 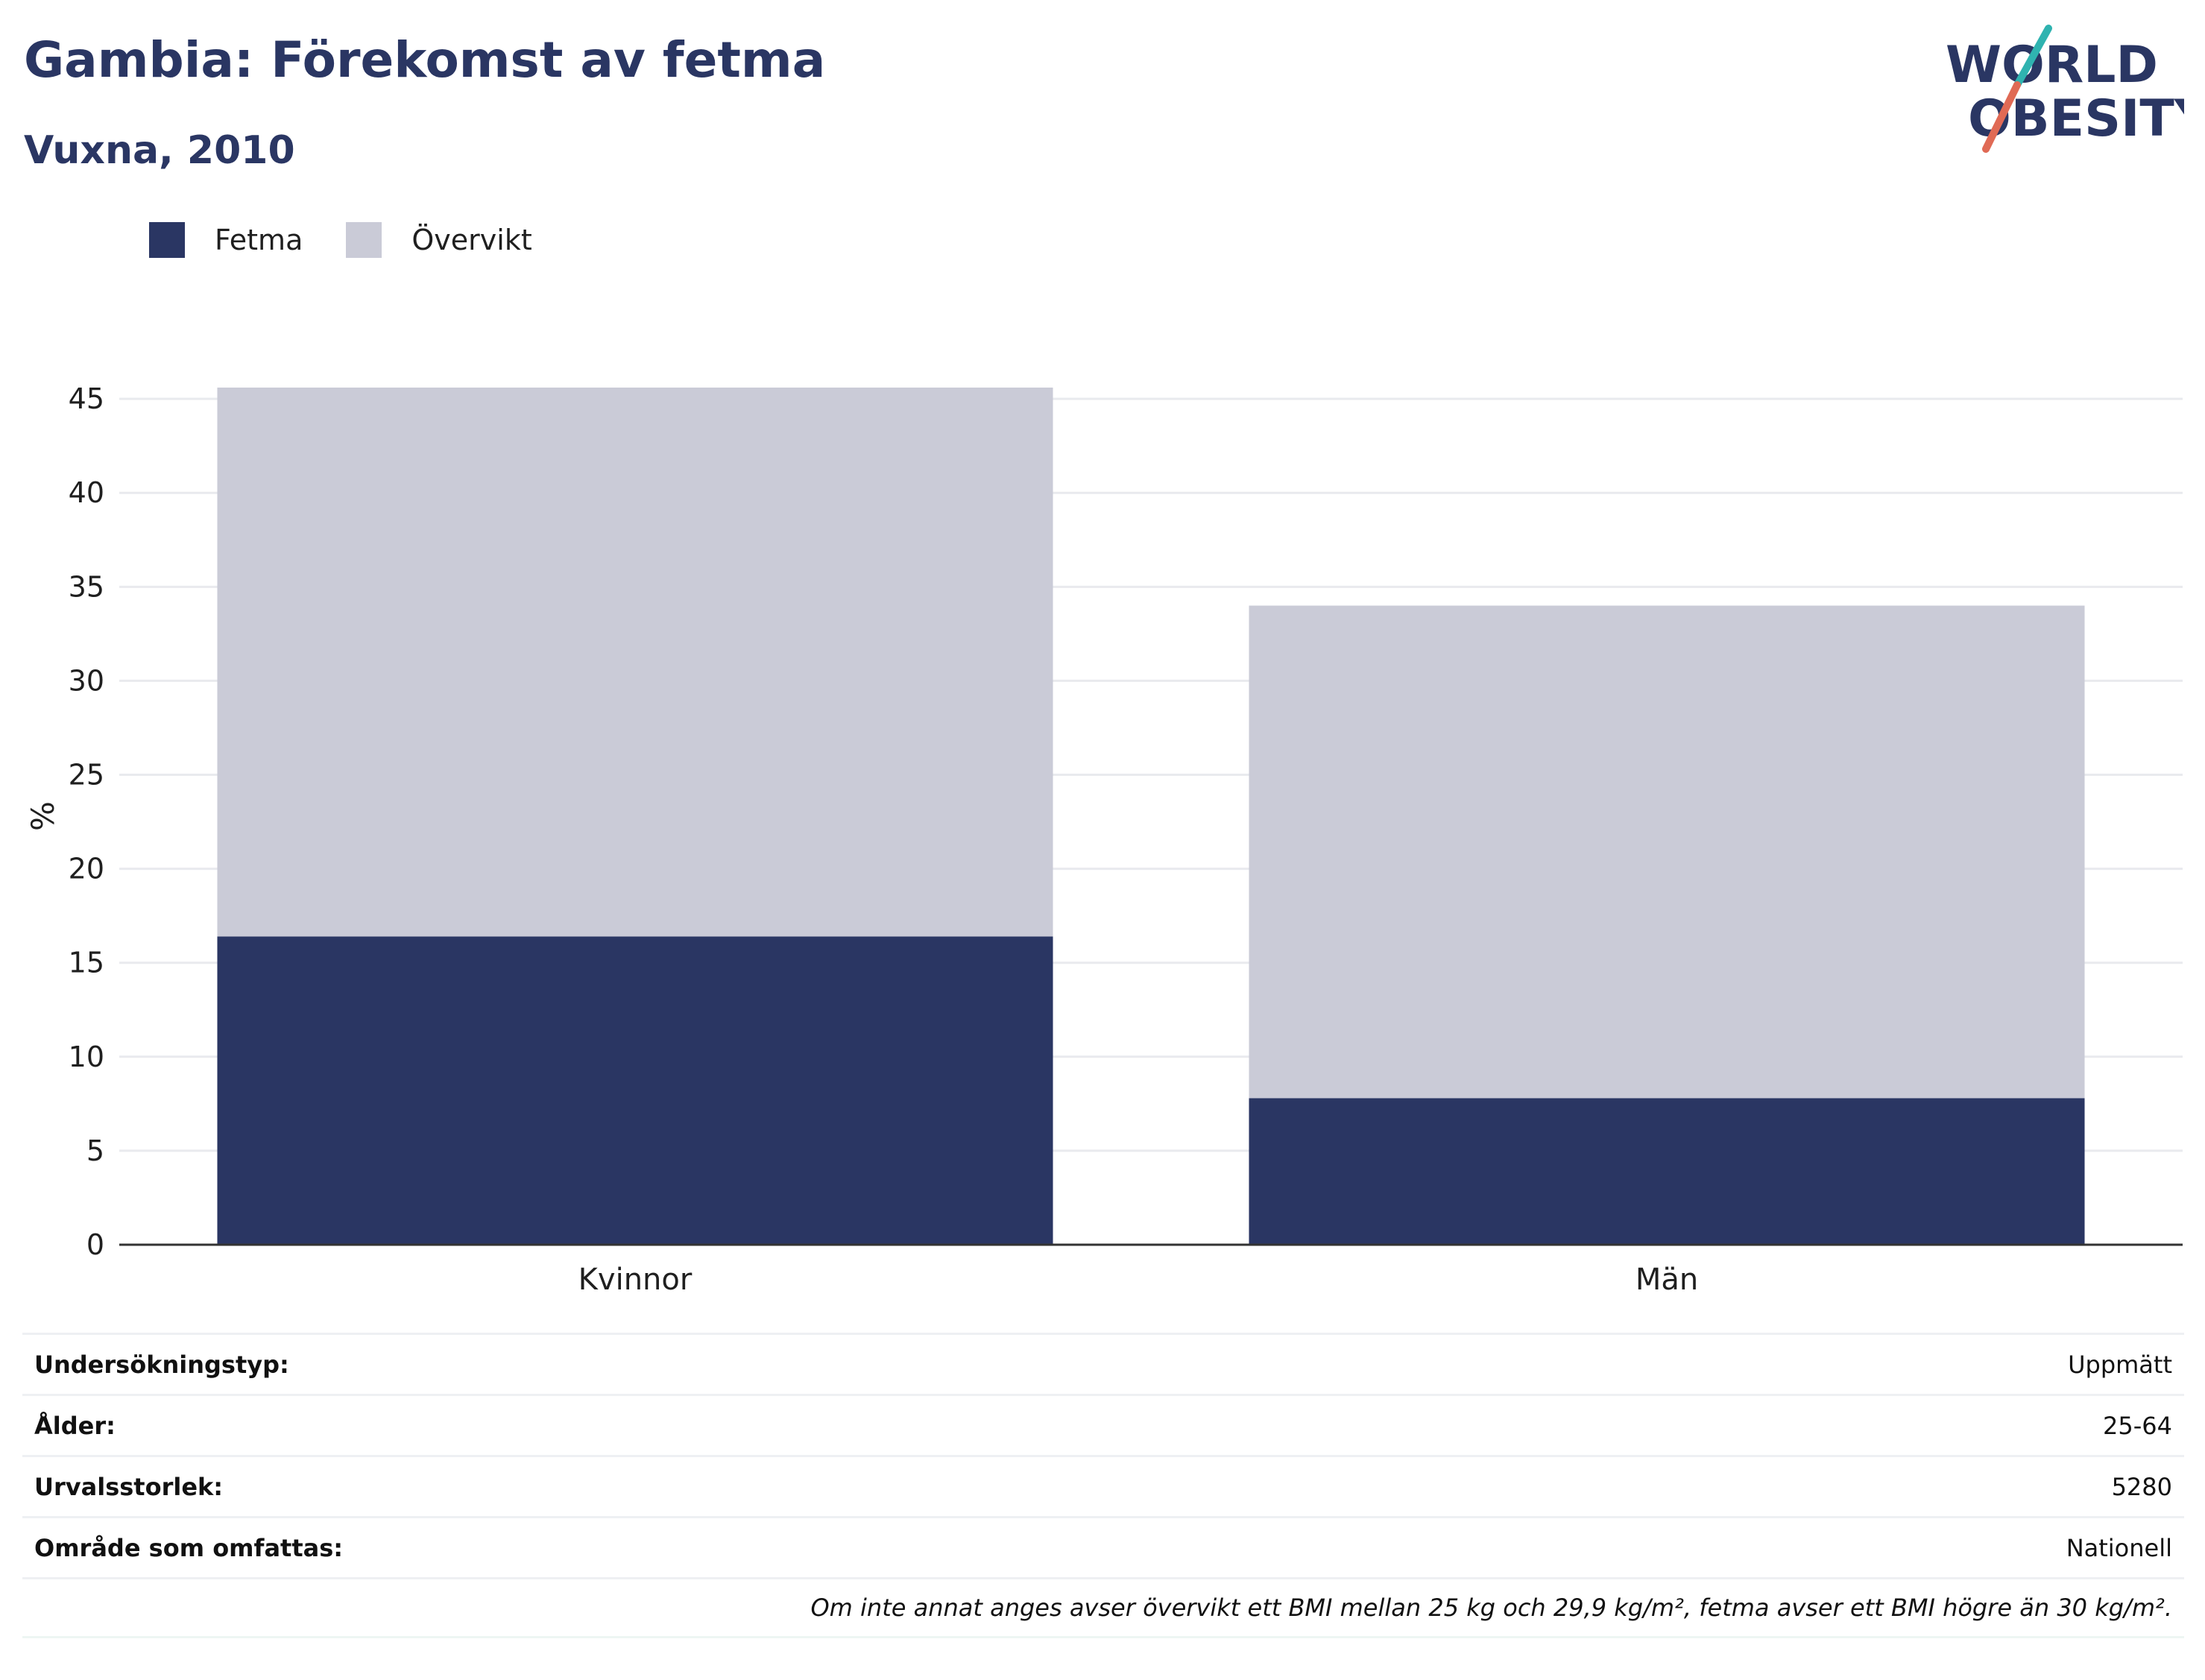 What do you see at coordinates (95, 1150) in the screenshot?
I see `y-tick-label: 5` at bounding box center [95, 1150].